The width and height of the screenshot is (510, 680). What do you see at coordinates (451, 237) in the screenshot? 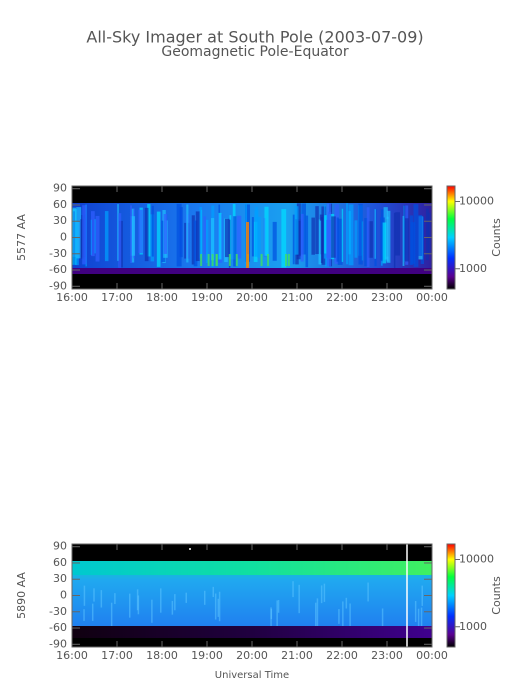
I see `colorbar` at bounding box center [451, 237].